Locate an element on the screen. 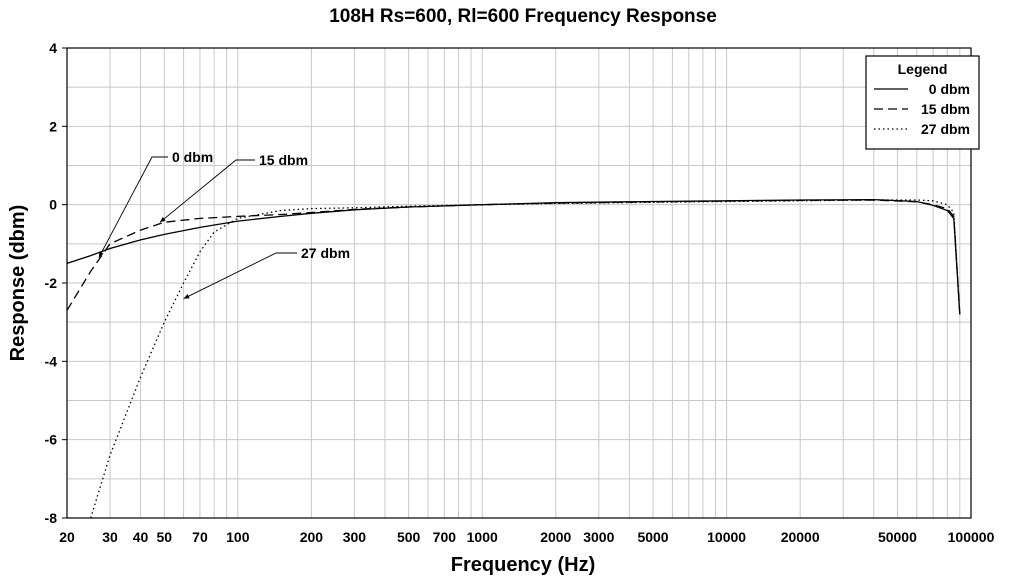 This screenshot has width=1023, height=582. x-tick-label: 5000 is located at coordinates (652, 537).